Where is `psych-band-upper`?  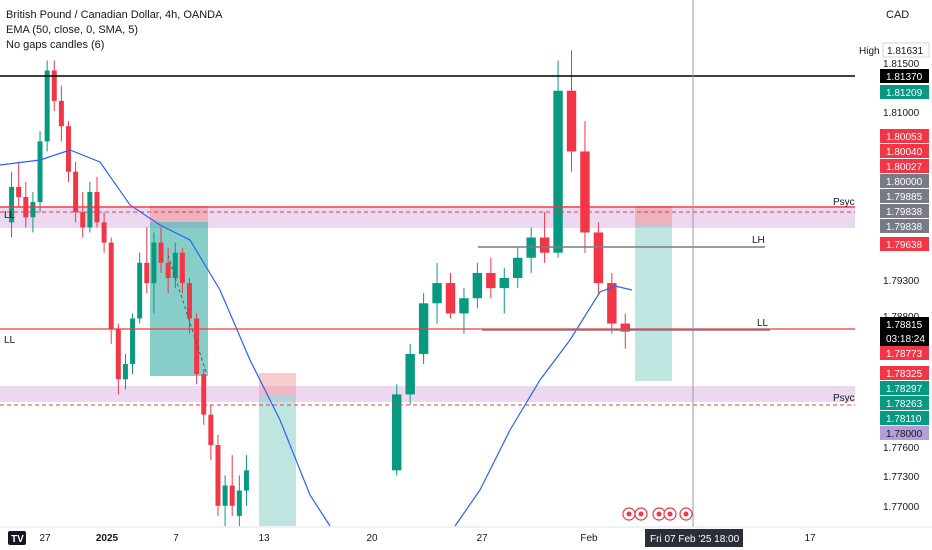 psych-band-upper is located at coordinates (427, 218).